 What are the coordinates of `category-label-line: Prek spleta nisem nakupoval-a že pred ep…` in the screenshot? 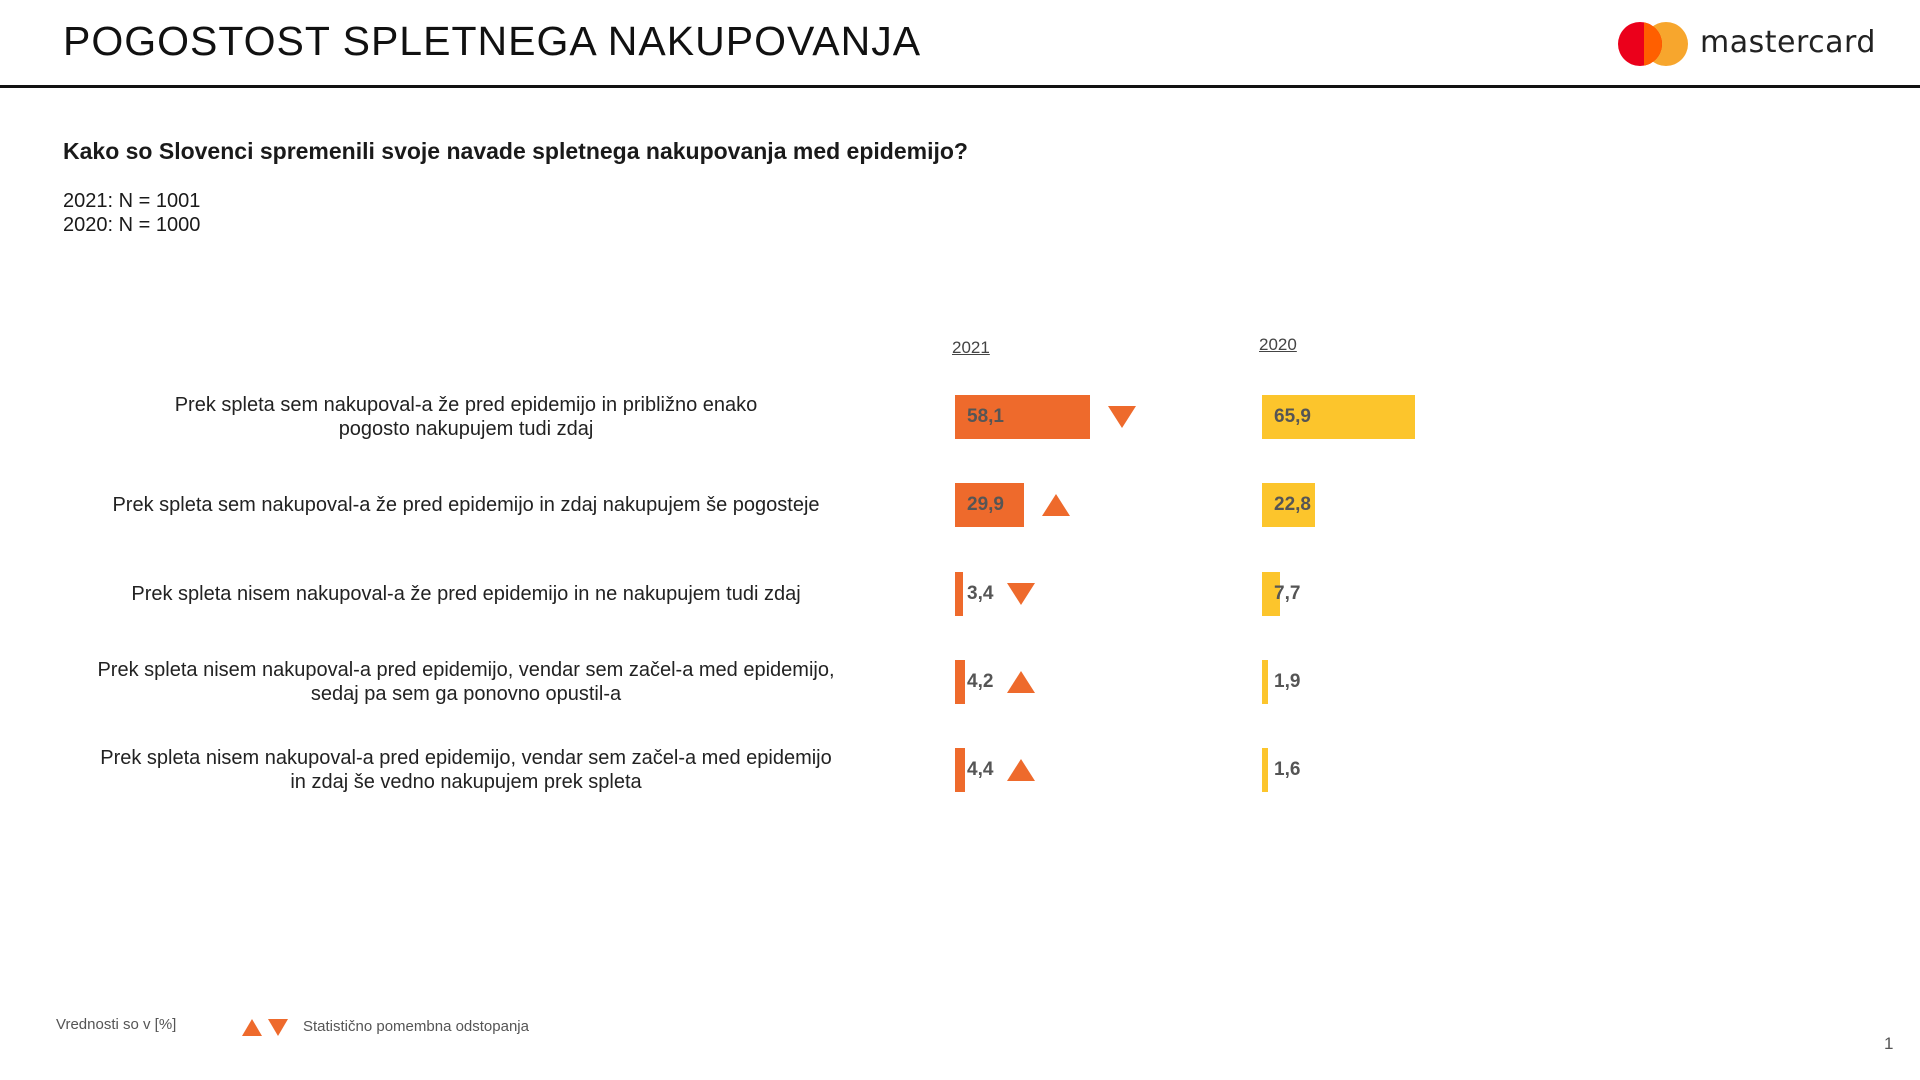 It's located at (466, 594).